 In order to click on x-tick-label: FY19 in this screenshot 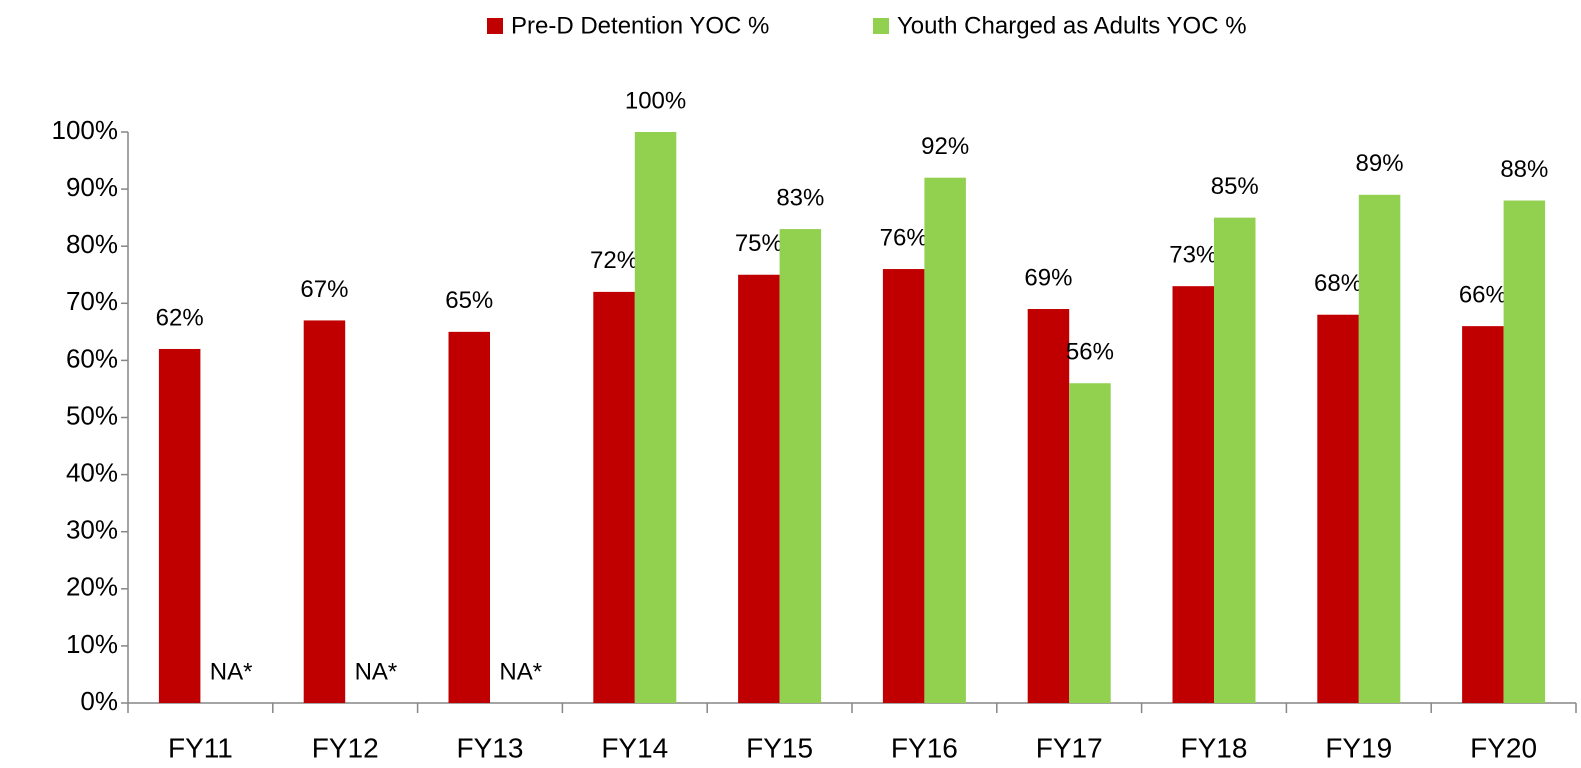, I will do `click(1358, 747)`.